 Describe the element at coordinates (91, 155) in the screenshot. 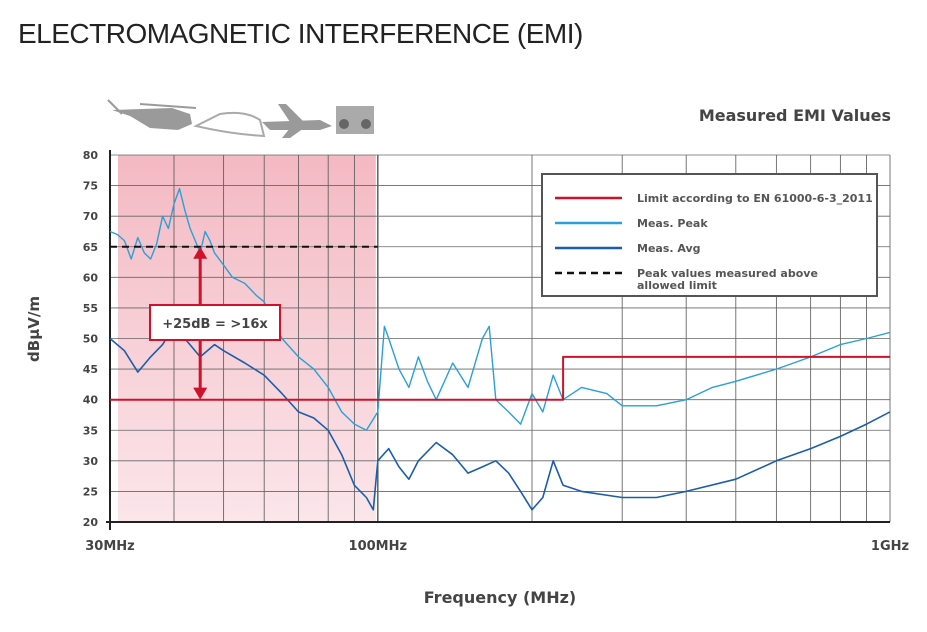

I see `y-tick-label: 80` at that location.